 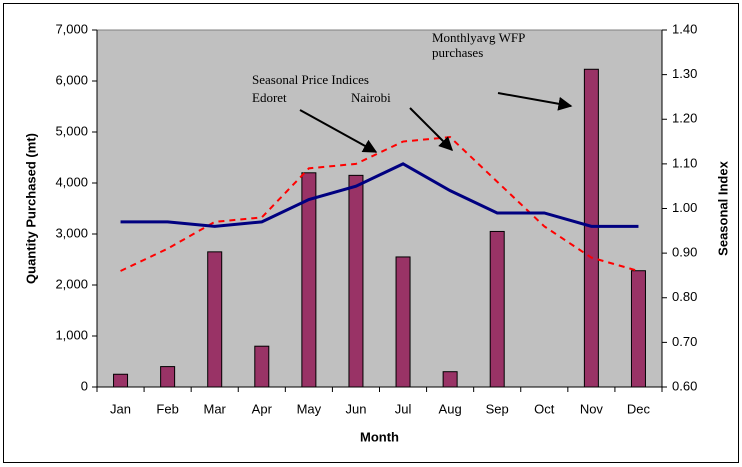 What do you see at coordinates (684, 118) in the screenshot?
I see `y2-tick-label: 1.20` at bounding box center [684, 118].